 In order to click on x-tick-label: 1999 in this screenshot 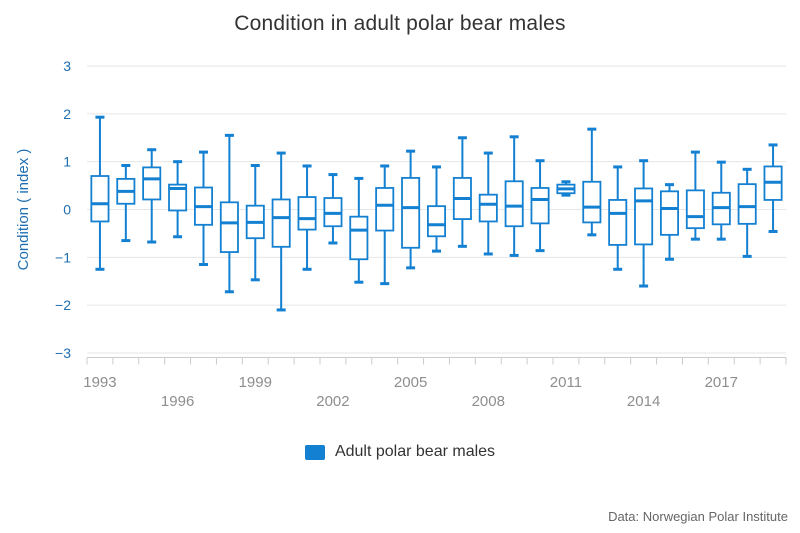, I will do `click(255, 382)`.